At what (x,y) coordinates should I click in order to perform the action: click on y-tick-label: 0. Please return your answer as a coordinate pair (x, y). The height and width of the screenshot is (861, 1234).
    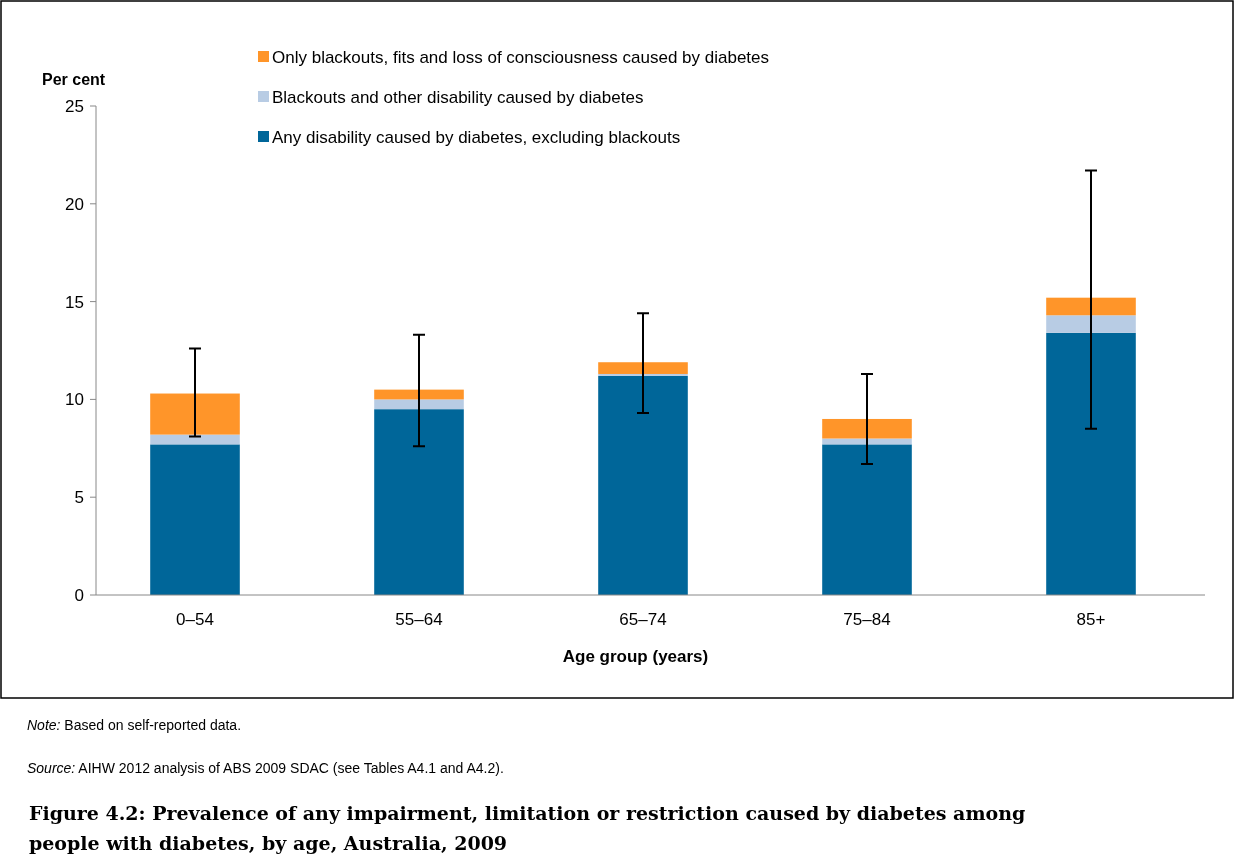
    Looking at the image, I should click on (79, 595).